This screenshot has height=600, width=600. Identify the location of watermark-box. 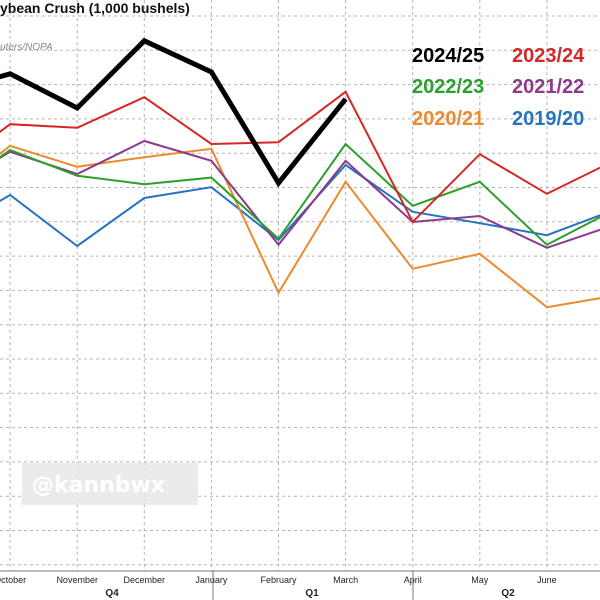
(110, 484).